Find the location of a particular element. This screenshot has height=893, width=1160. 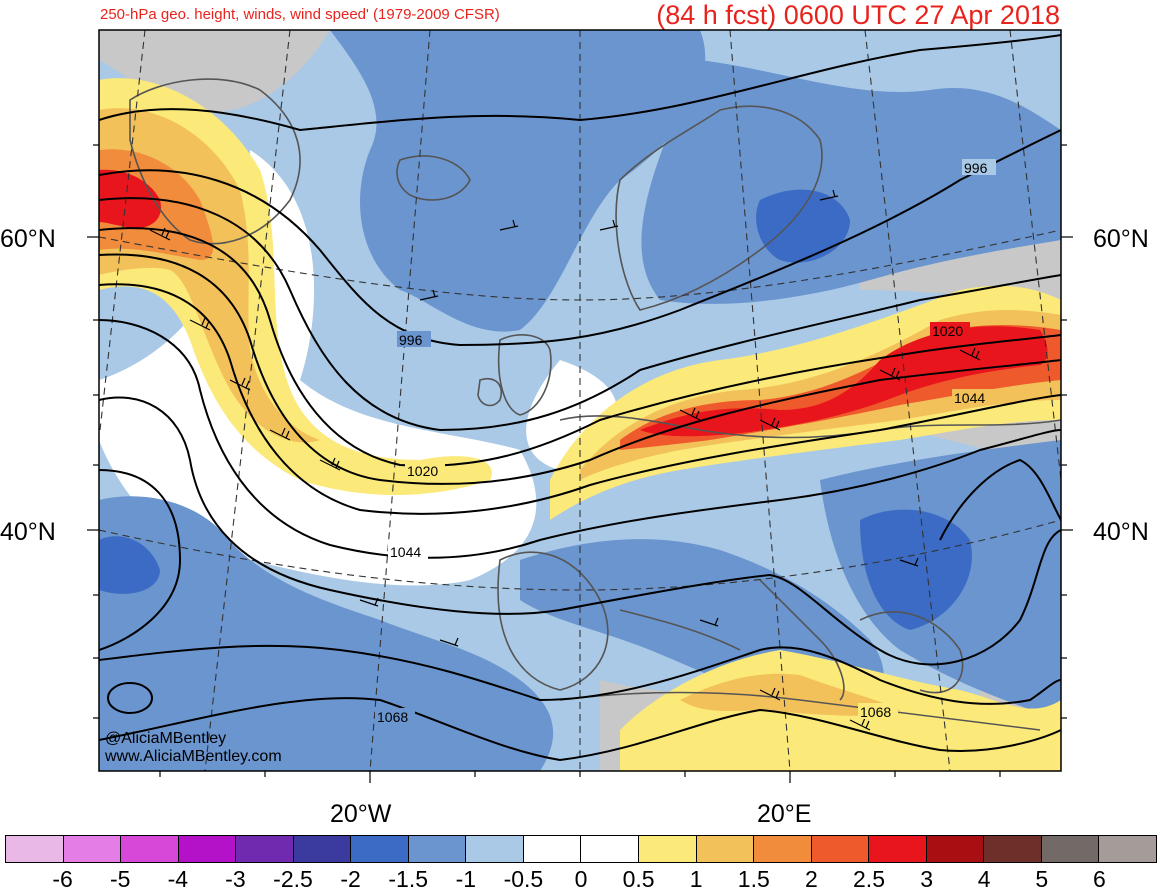

colorbar-tick-label: 3 is located at coordinates (926, 879).